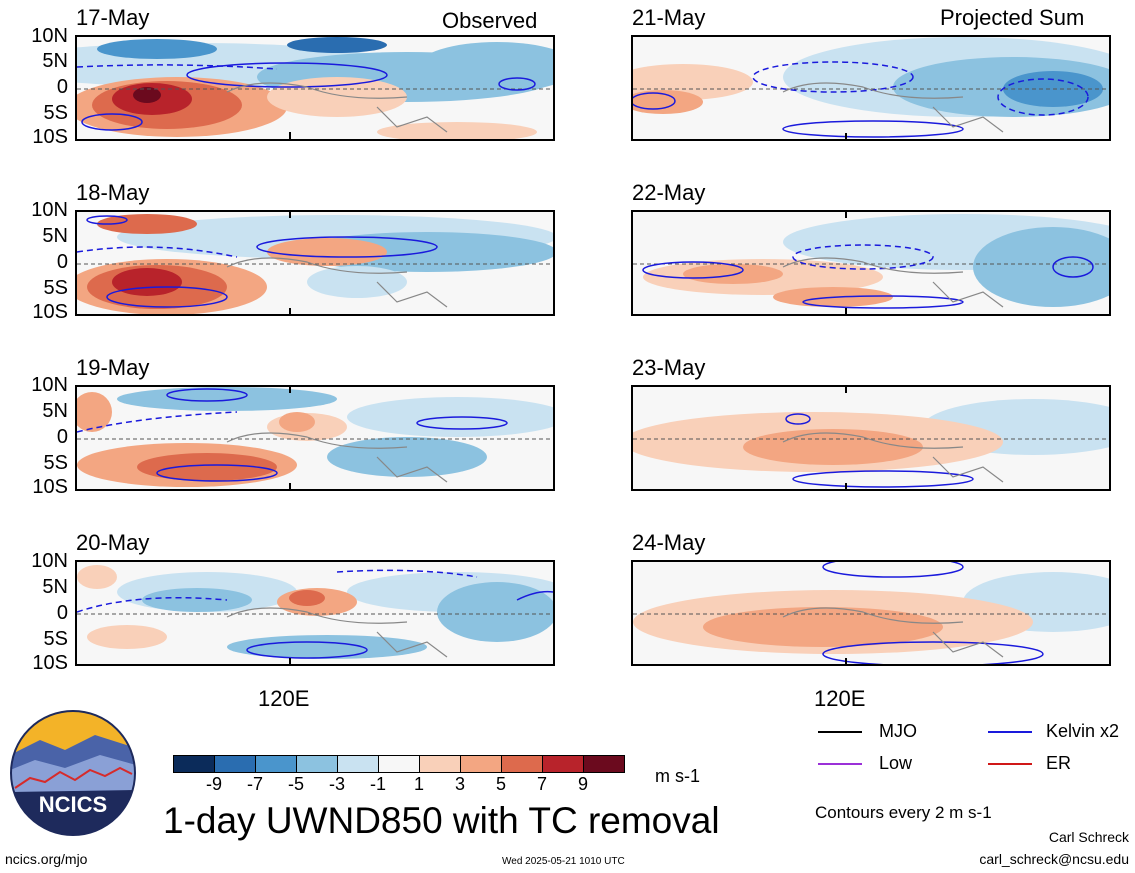 The width and height of the screenshot is (1135, 873). Describe the element at coordinates (903, 812) in the screenshot. I see `contour-note: Contours every 2 m s-1` at that location.